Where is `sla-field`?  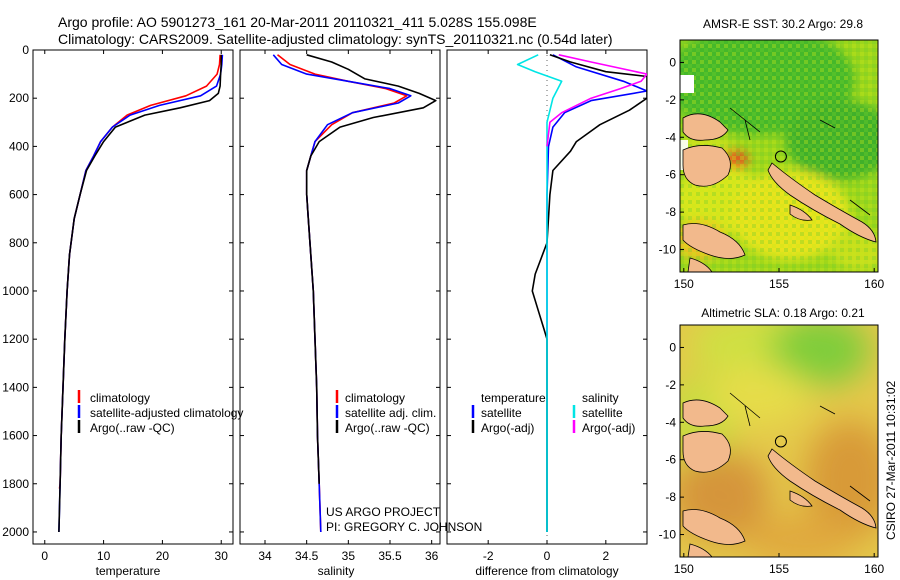
sla-field is located at coordinates (779, 441).